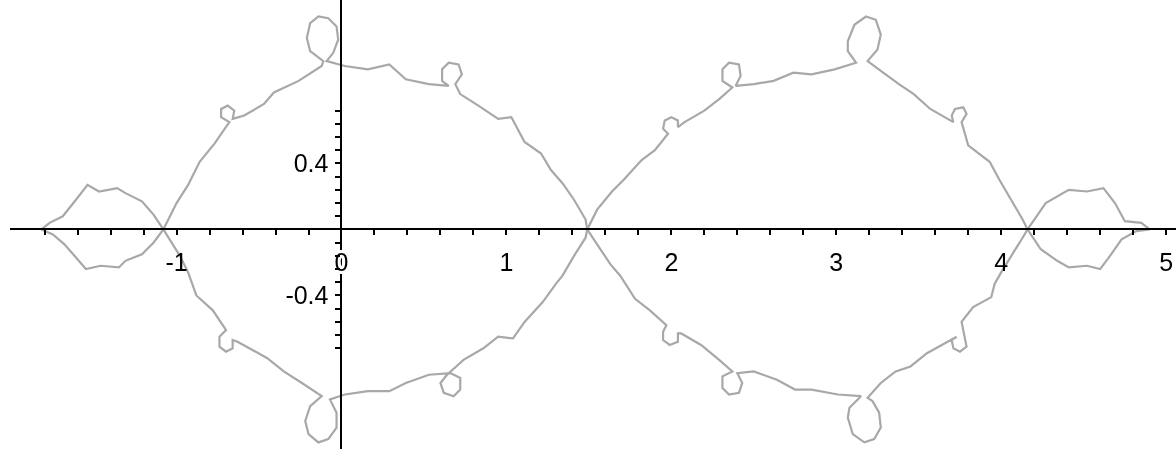 The width and height of the screenshot is (1176, 449). Describe the element at coordinates (506, 262) in the screenshot. I see `x-tick-label: 1` at that location.